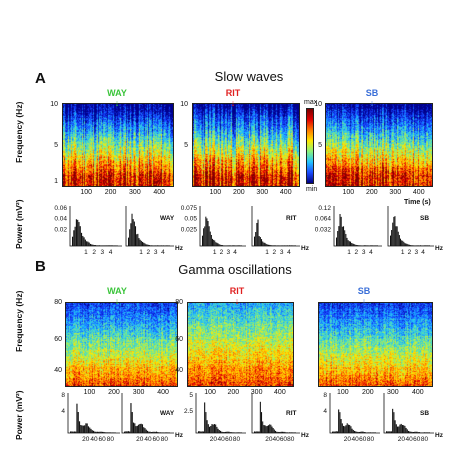 The width and height of the screenshot is (474, 451). Describe the element at coordinates (58, 339) in the screenshot. I see `ytick-60: 60` at that location.